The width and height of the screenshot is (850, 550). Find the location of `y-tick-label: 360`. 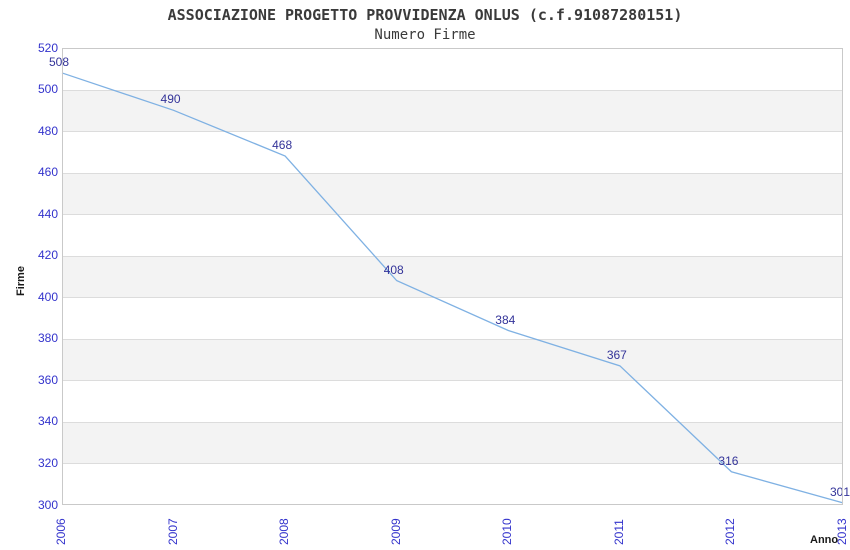

y-tick-label: 360 is located at coordinates (47, 379).